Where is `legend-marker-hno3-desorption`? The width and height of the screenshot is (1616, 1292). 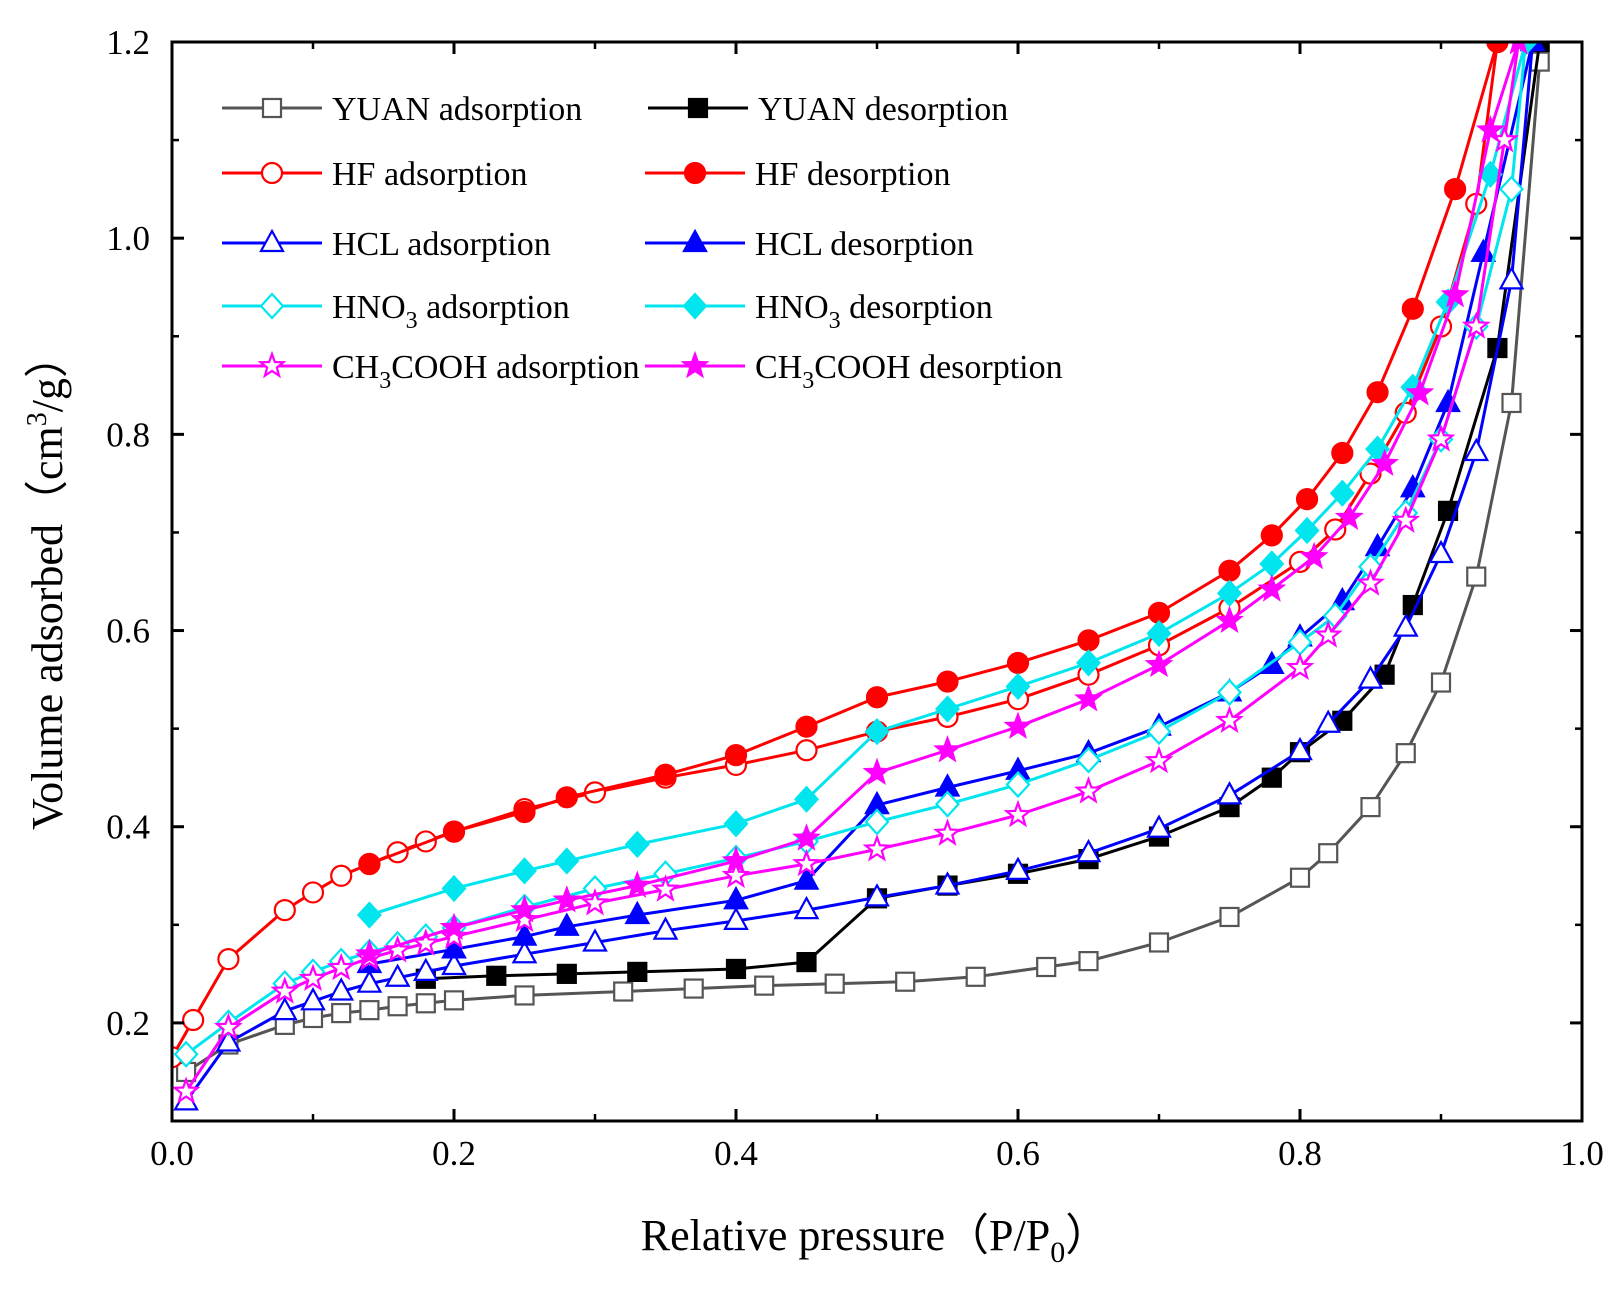
legend-marker-hno3-desorption is located at coordinates (695, 306).